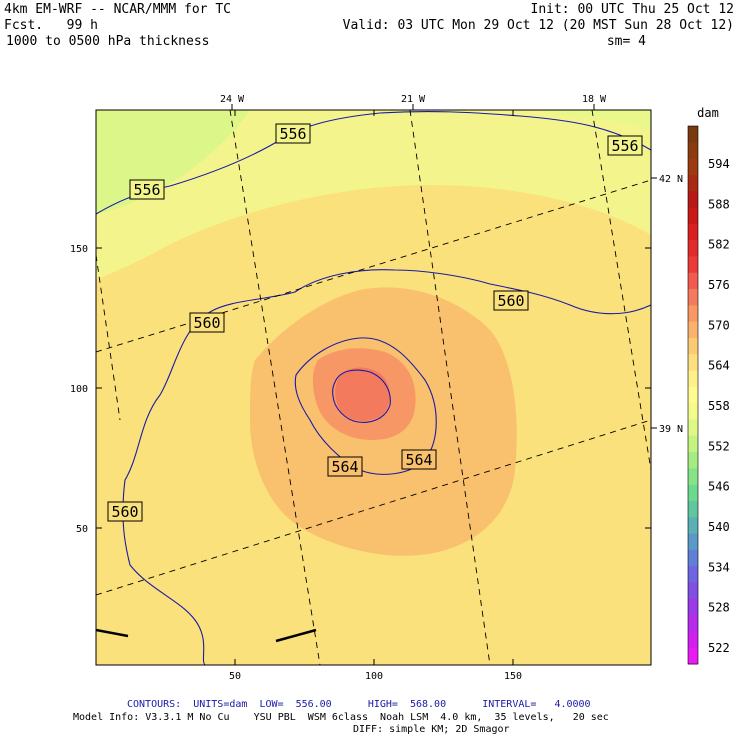  I want to click on colorbar-label: 570, so click(719, 325).